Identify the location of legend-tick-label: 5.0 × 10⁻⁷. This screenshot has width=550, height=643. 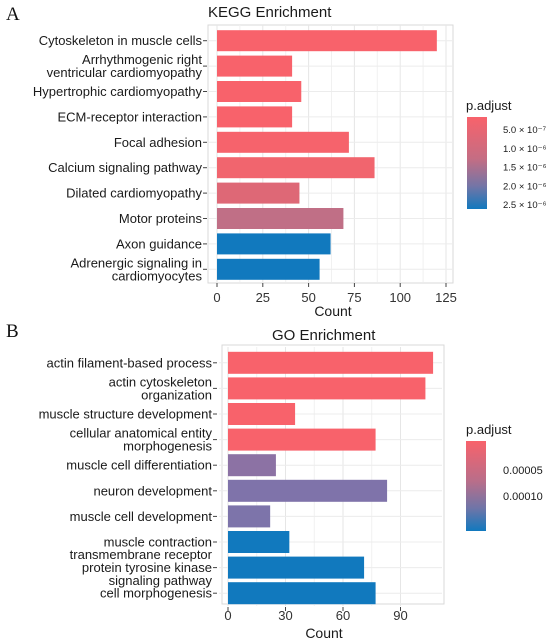
(525, 130).